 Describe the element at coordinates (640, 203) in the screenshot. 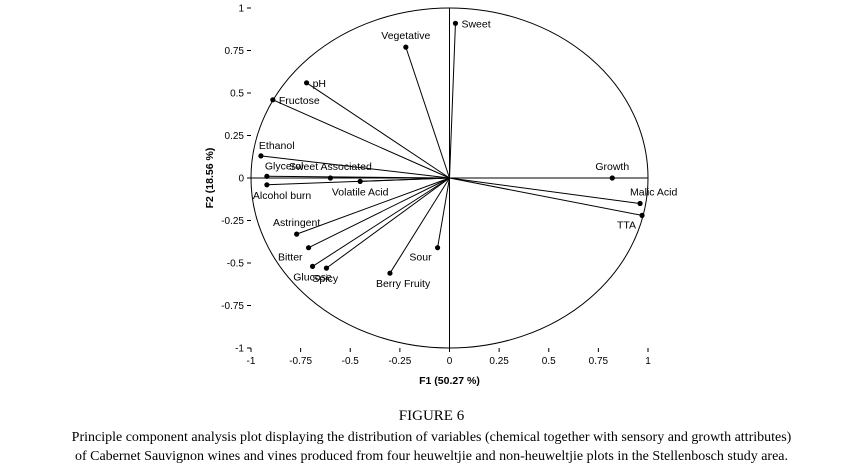

I see `point-malic-acid` at that location.